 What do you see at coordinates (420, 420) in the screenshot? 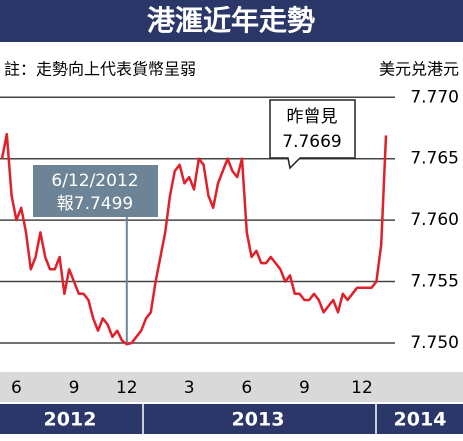
I see `year-label: 2014` at bounding box center [420, 420].